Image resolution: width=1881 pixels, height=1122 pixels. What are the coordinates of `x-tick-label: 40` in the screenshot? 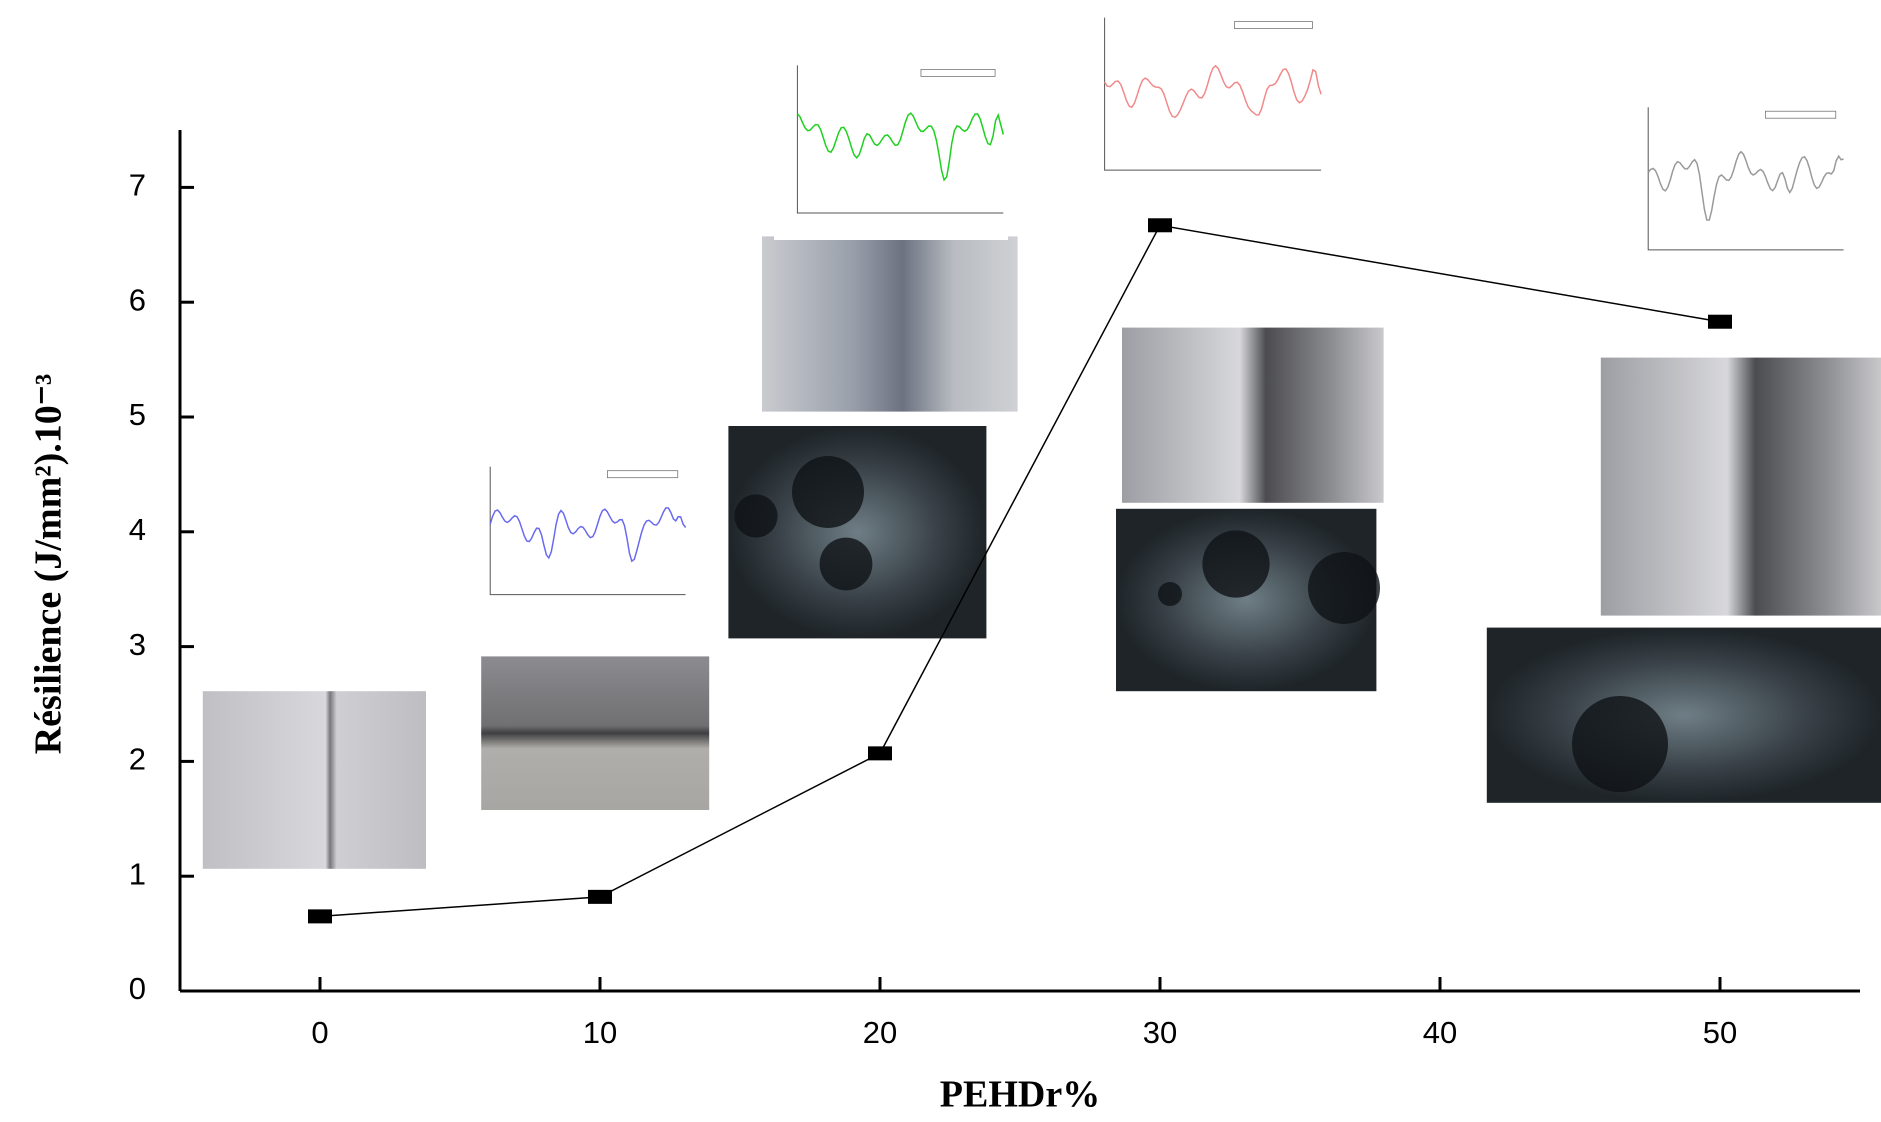 It's located at (1440, 1032).